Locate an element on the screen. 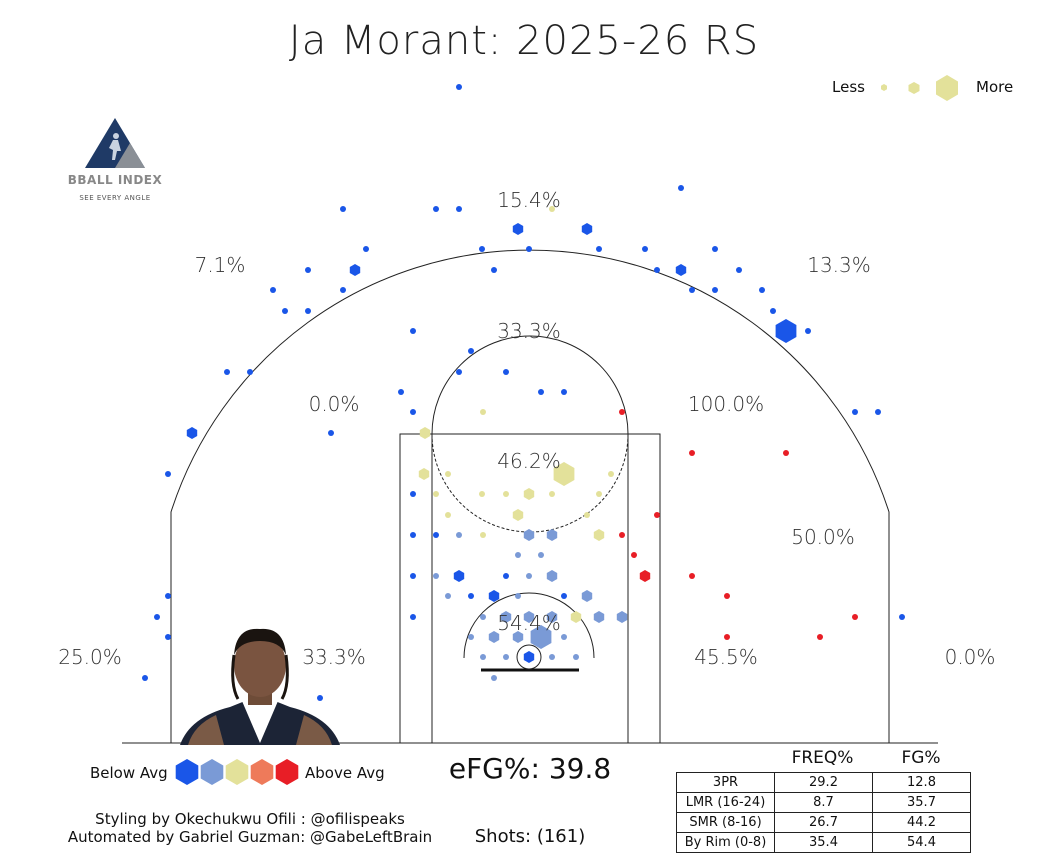 The height and width of the screenshot is (865, 1048). size-legend: Less More is located at coordinates (931, 88).